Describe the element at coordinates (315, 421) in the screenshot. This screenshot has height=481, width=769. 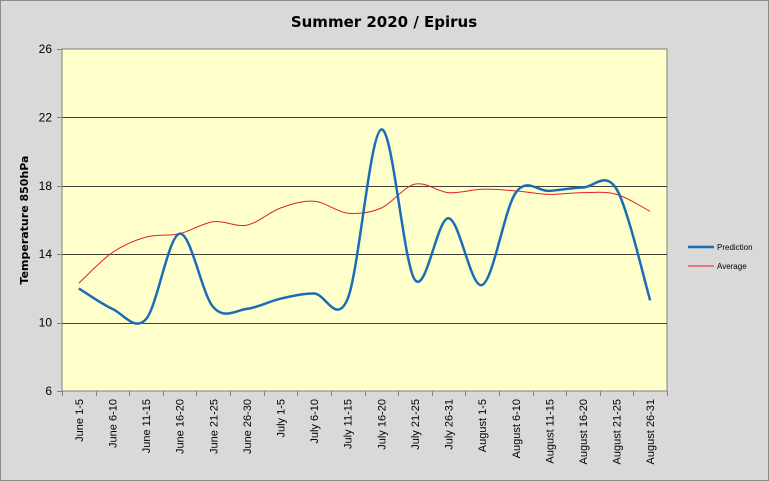
I see `x-tick-label: July 6-10` at that location.